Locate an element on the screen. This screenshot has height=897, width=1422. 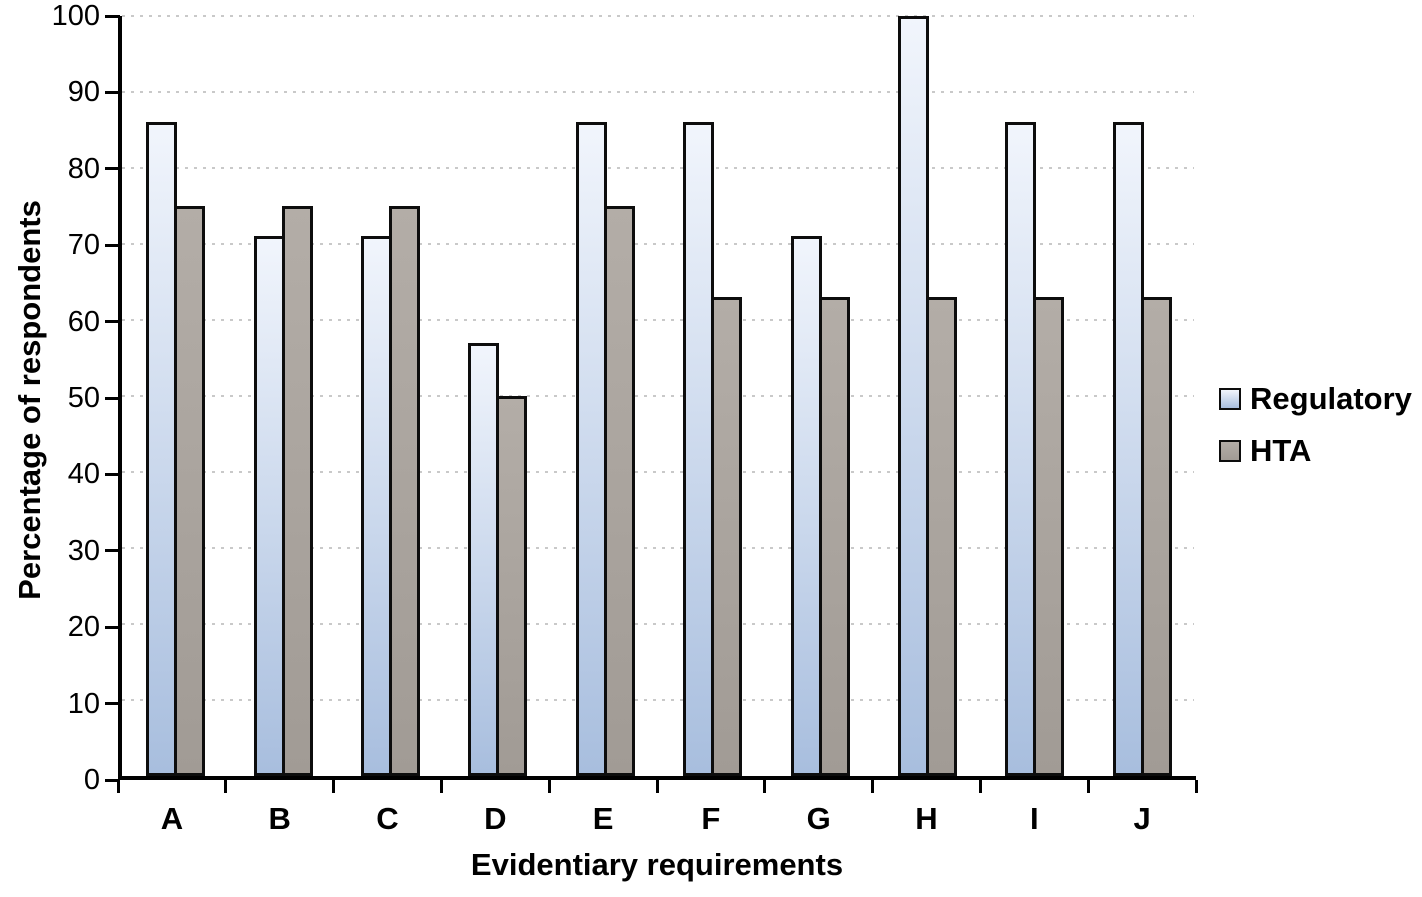
hta-bar-h is located at coordinates (942, 536).